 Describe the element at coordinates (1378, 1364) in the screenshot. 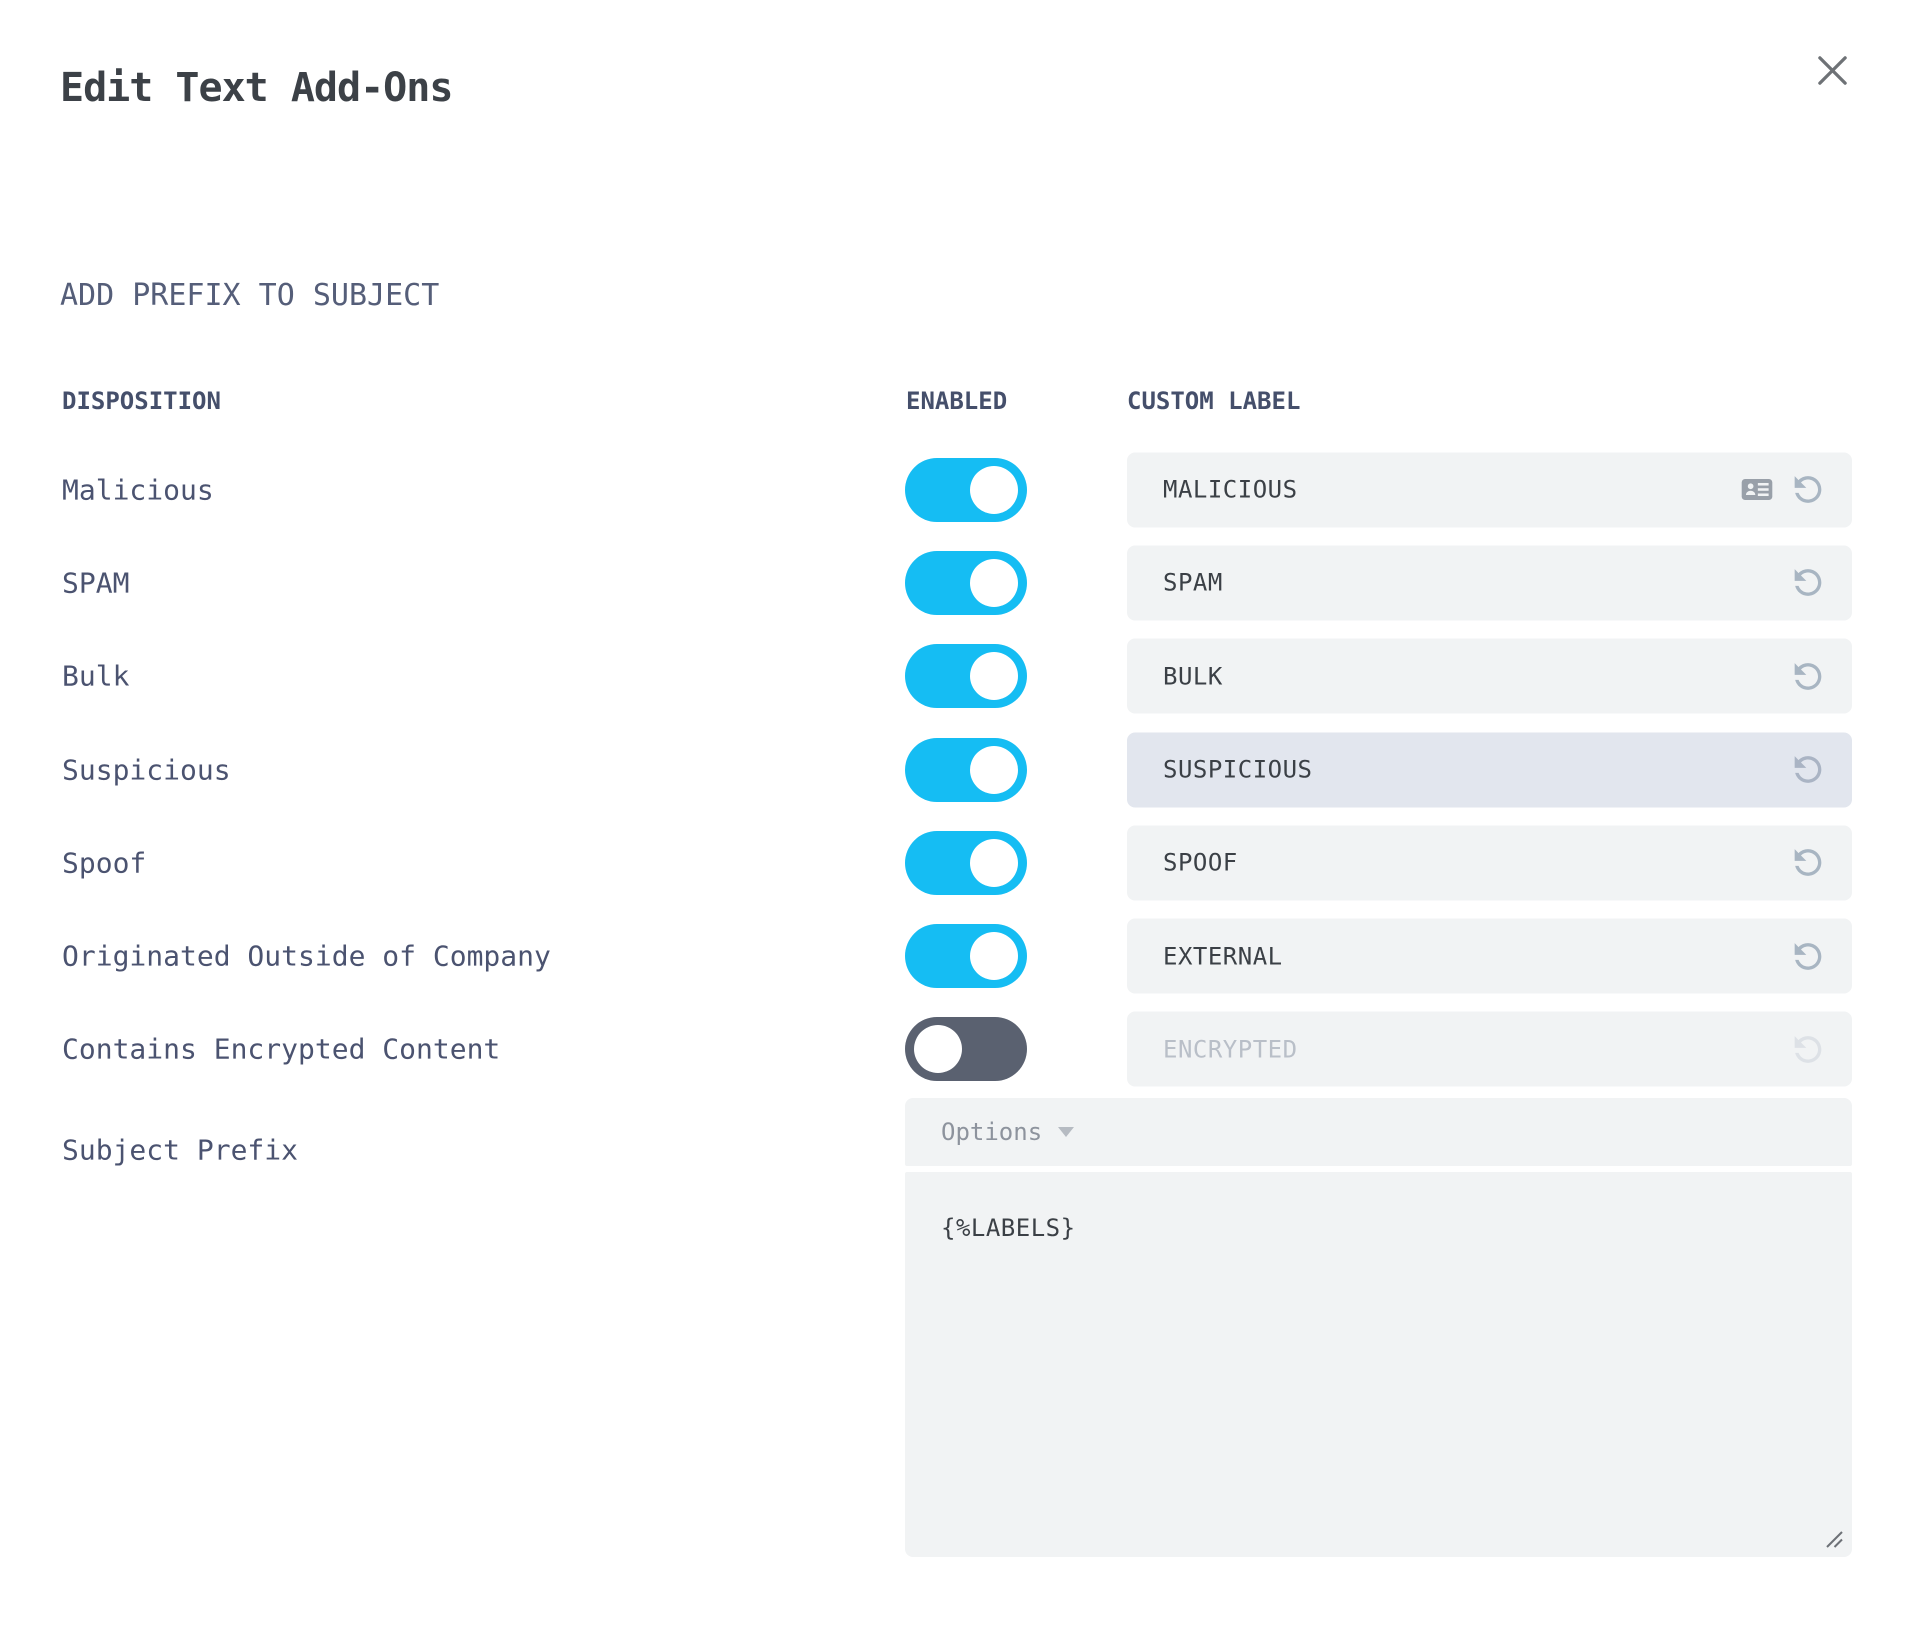

I see `subject-prefix-textarea: {%LABELS}` at that location.